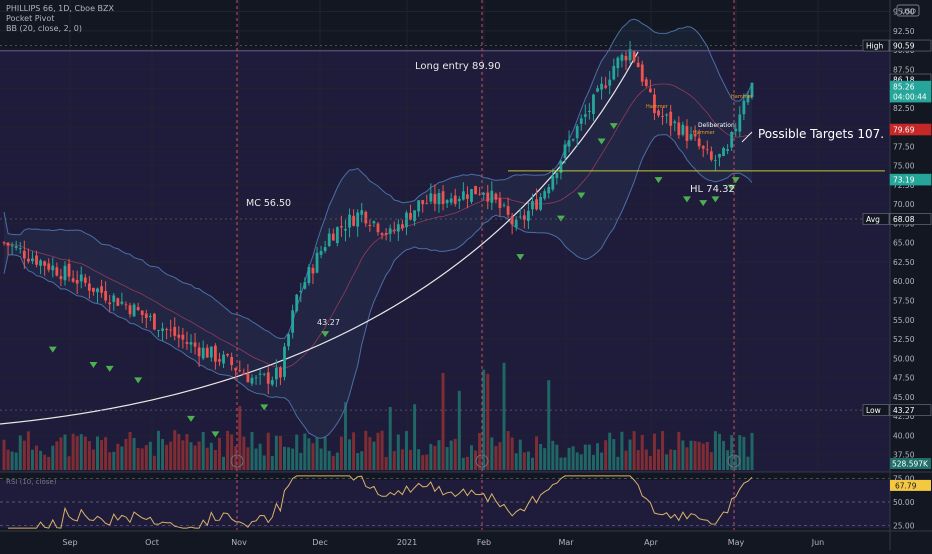  Describe the element at coordinates (328, 322) in the screenshot. I see `annotation-low-price: 43.27` at that location.